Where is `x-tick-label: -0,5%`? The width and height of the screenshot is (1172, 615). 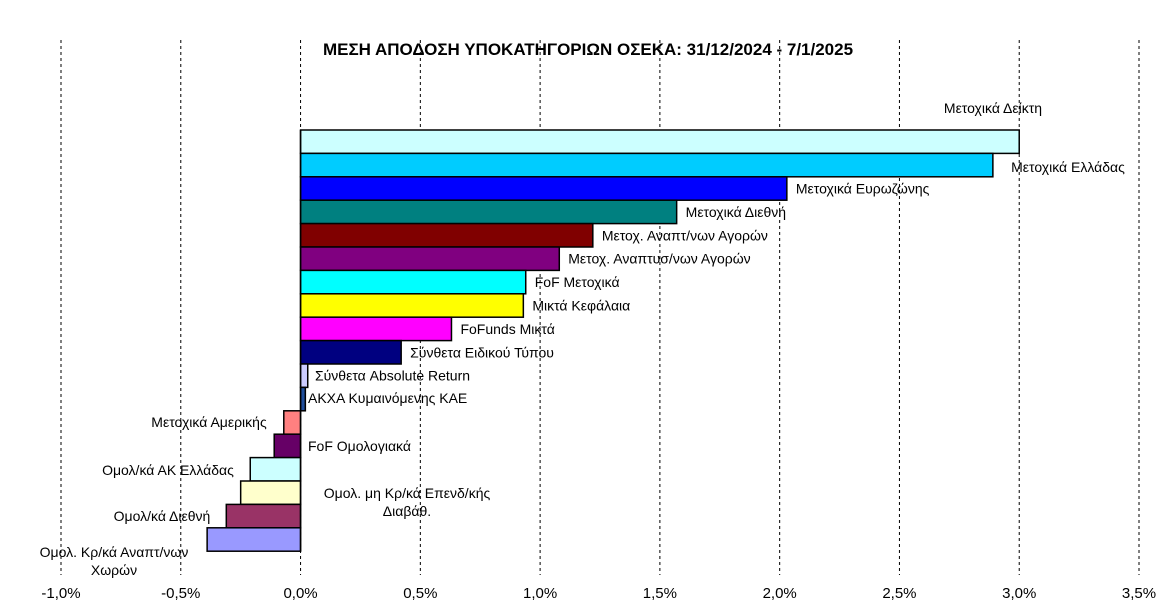
x-tick-label: -0,5% is located at coordinates (180, 593).